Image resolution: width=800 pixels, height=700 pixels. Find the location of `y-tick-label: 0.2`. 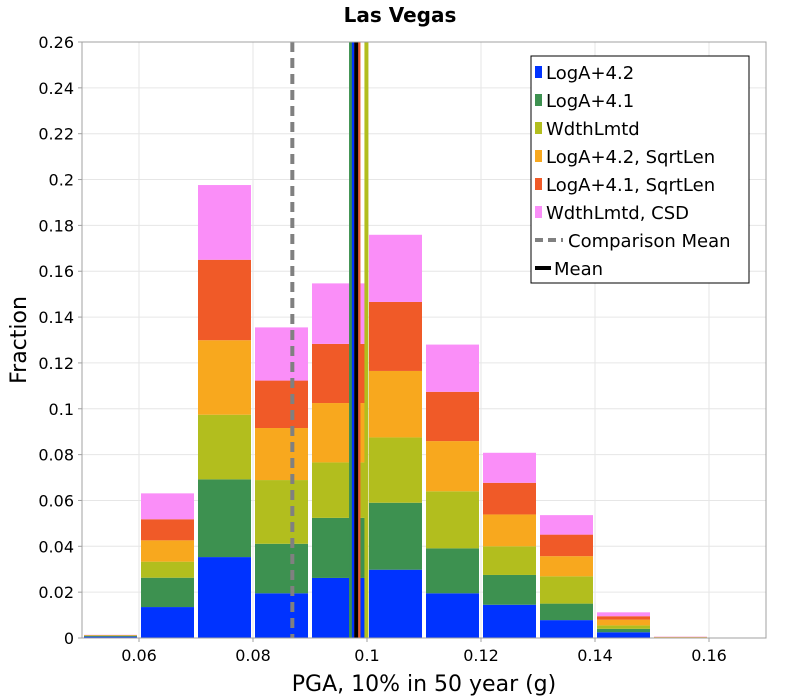

y-tick-label: 0.2 is located at coordinates (61, 180).